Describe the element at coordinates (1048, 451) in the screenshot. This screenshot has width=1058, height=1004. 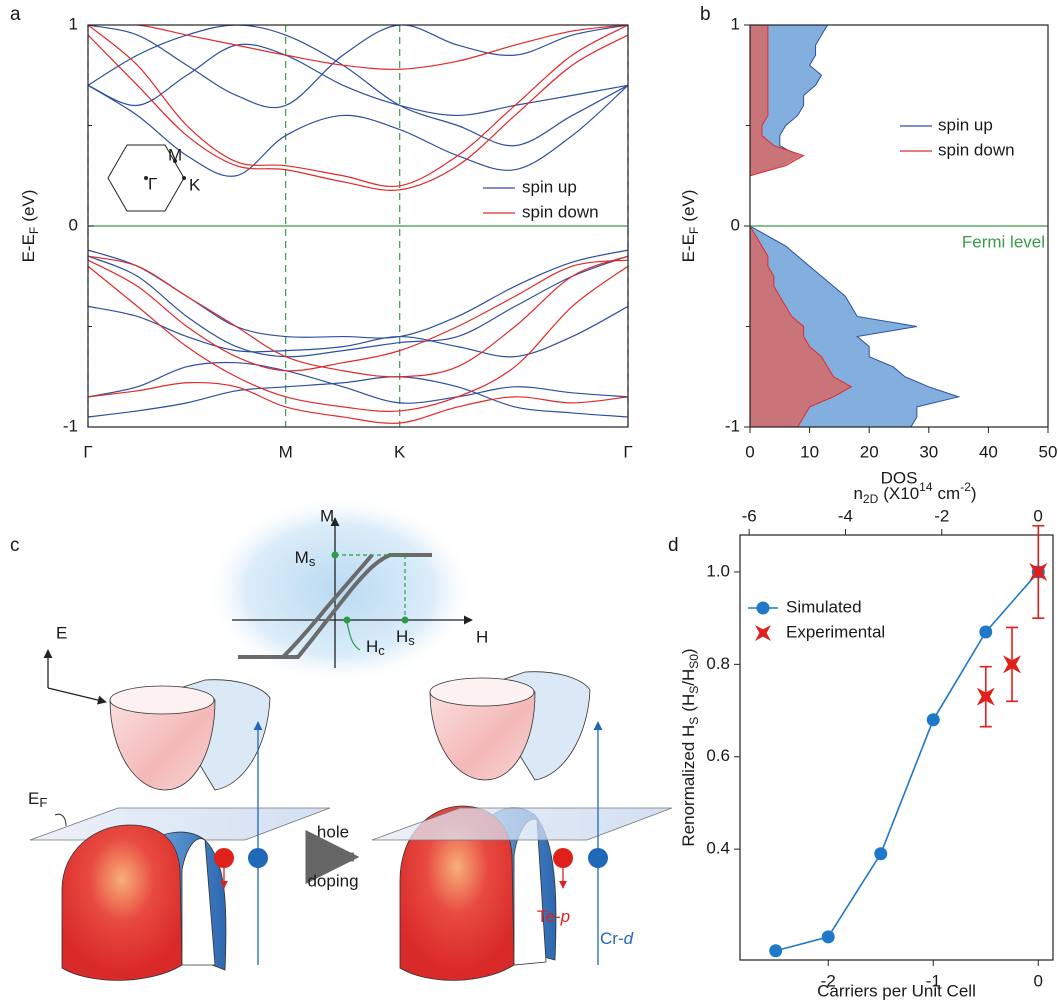
I see `x-tick-label: 50` at that location.